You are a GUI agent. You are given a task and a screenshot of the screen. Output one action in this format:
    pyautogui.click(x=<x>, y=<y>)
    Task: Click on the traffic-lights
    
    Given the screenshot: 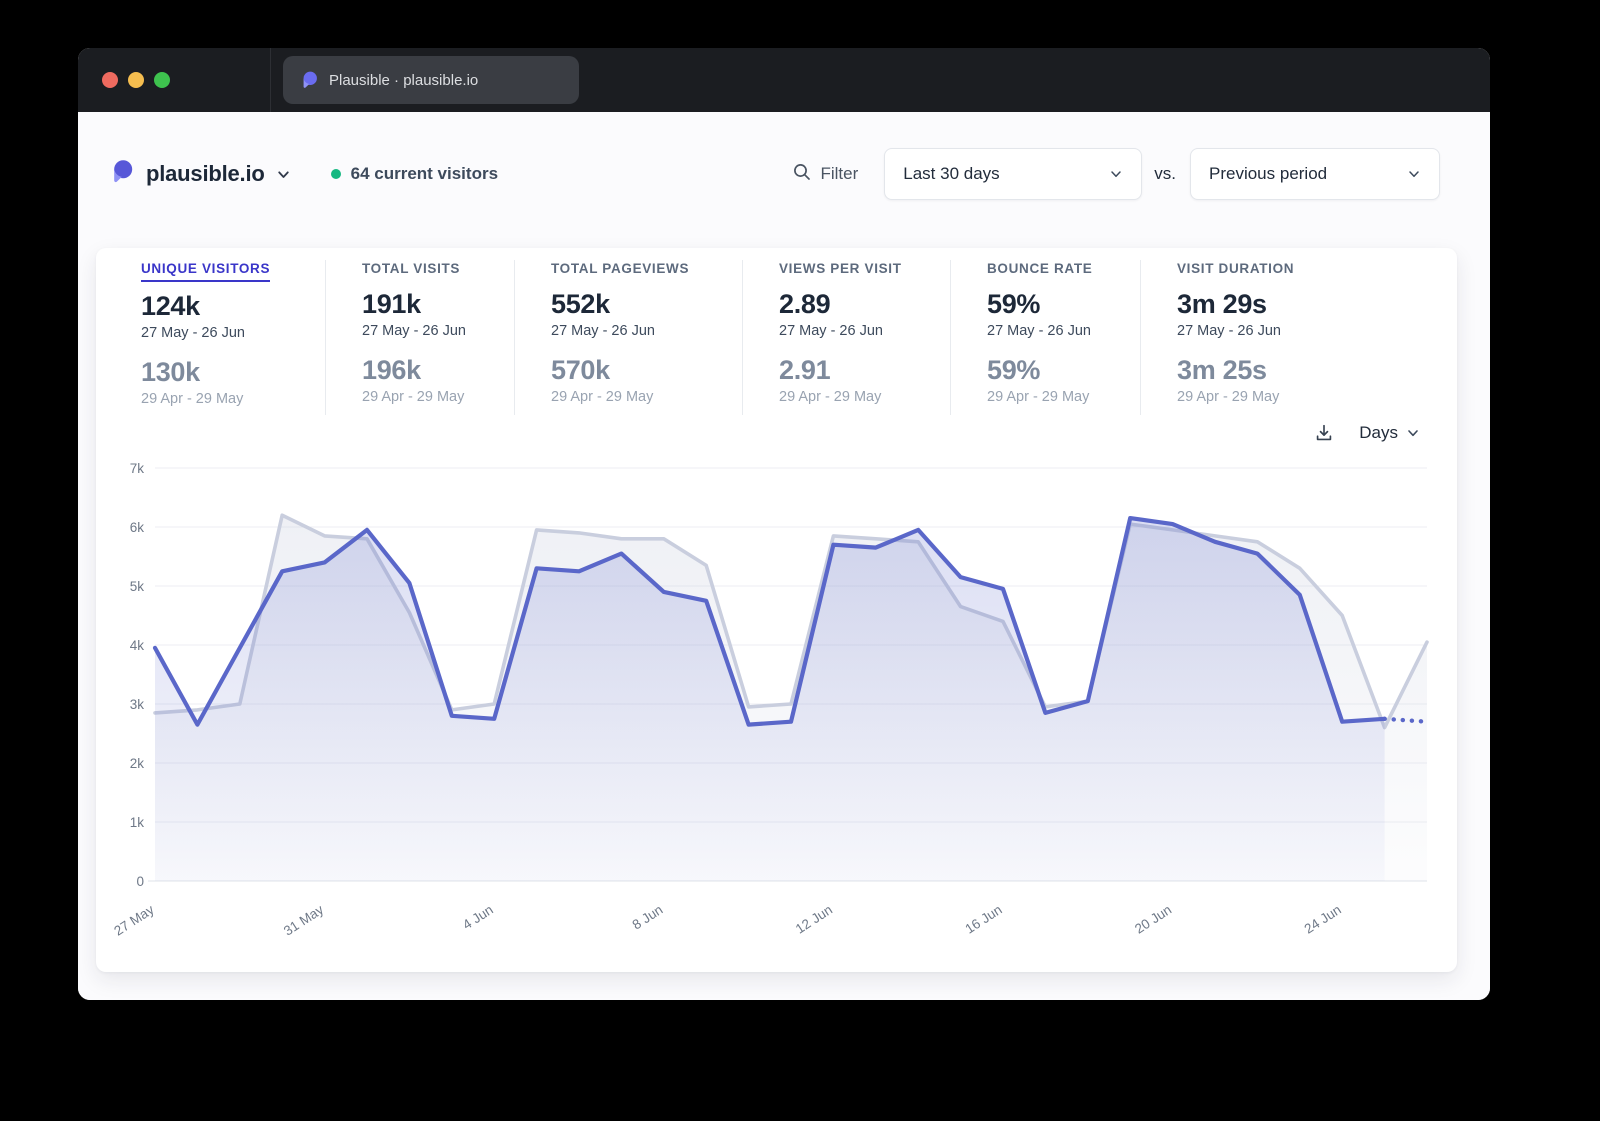 What is the action you would take?
    pyautogui.click(x=136, y=80)
    